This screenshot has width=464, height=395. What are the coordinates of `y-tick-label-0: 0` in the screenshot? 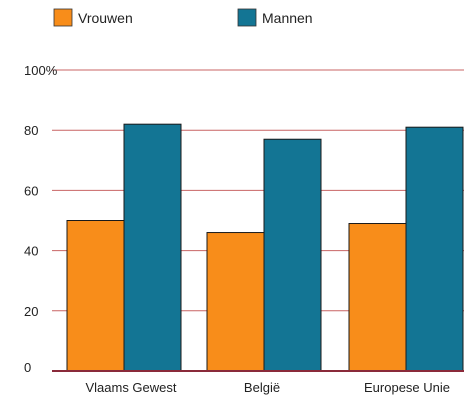 It's located at (27, 367).